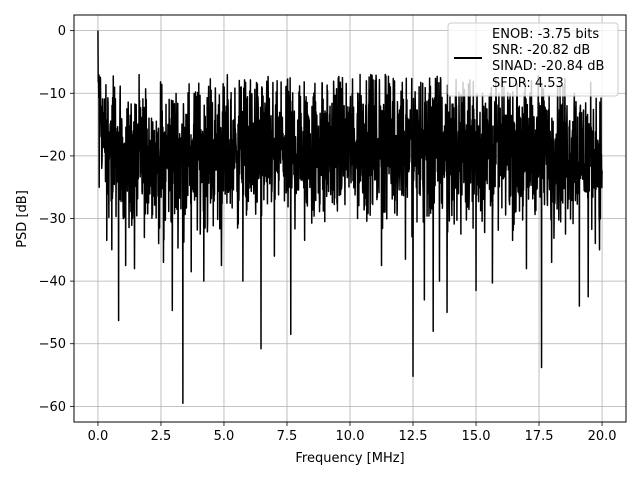 The image size is (640, 480). I want to click on x-tick-label: 7.5, so click(287, 436).